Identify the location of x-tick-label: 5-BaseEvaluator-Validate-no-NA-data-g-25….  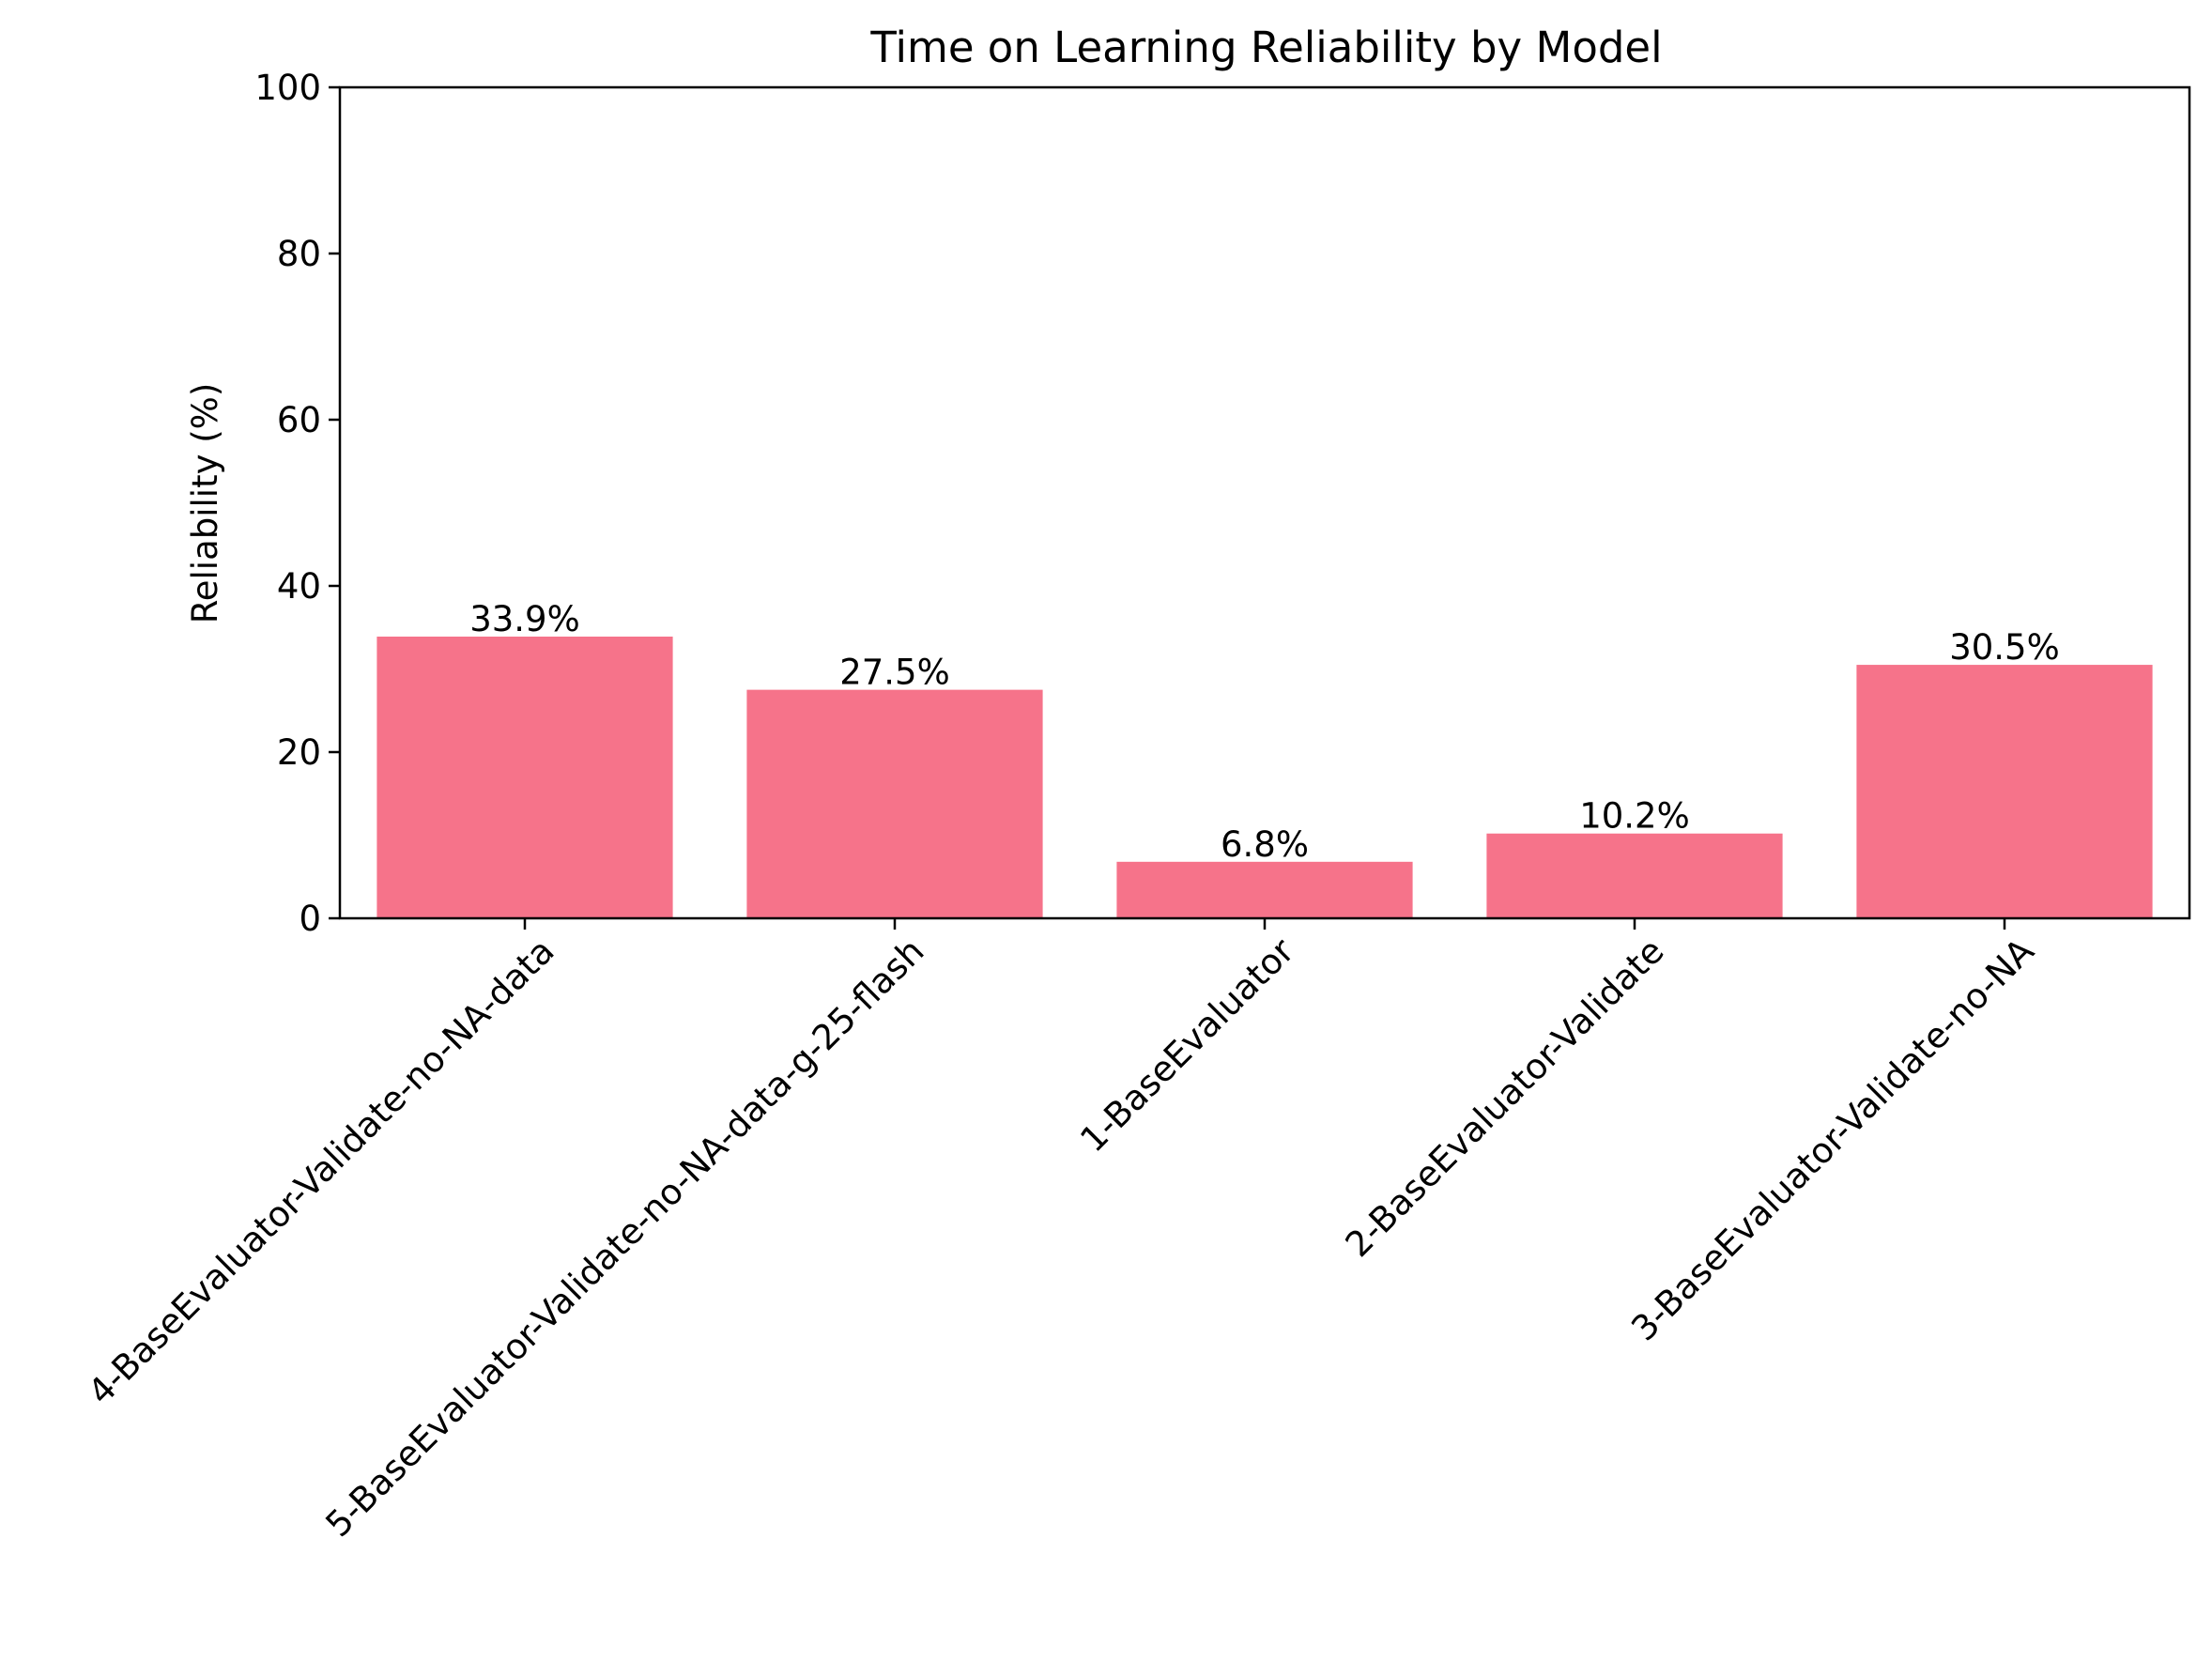
(625, 1237).